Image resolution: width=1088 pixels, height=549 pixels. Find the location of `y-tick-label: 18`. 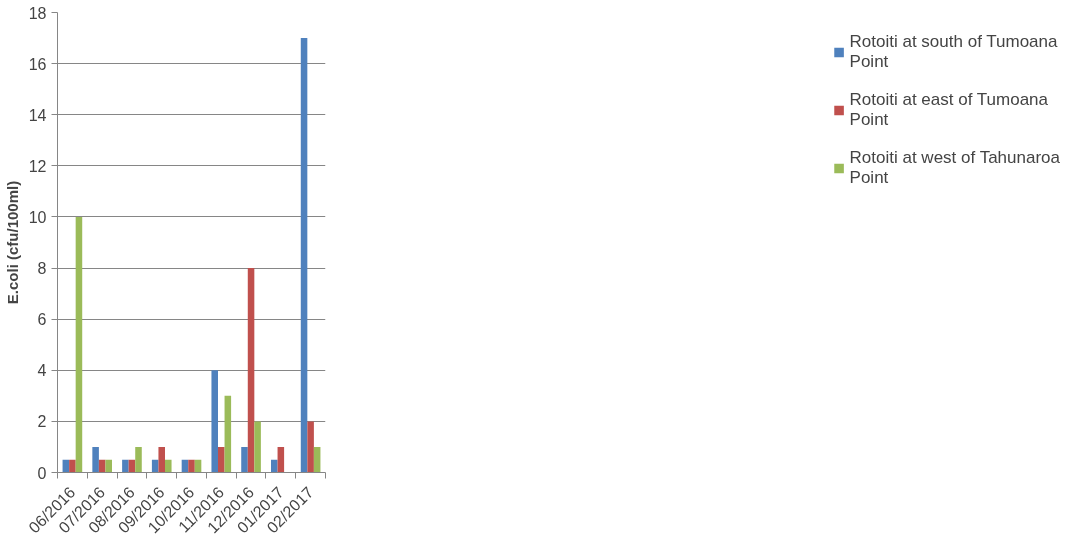

y-tick-label: 18 is located at coordinates (37, 13).